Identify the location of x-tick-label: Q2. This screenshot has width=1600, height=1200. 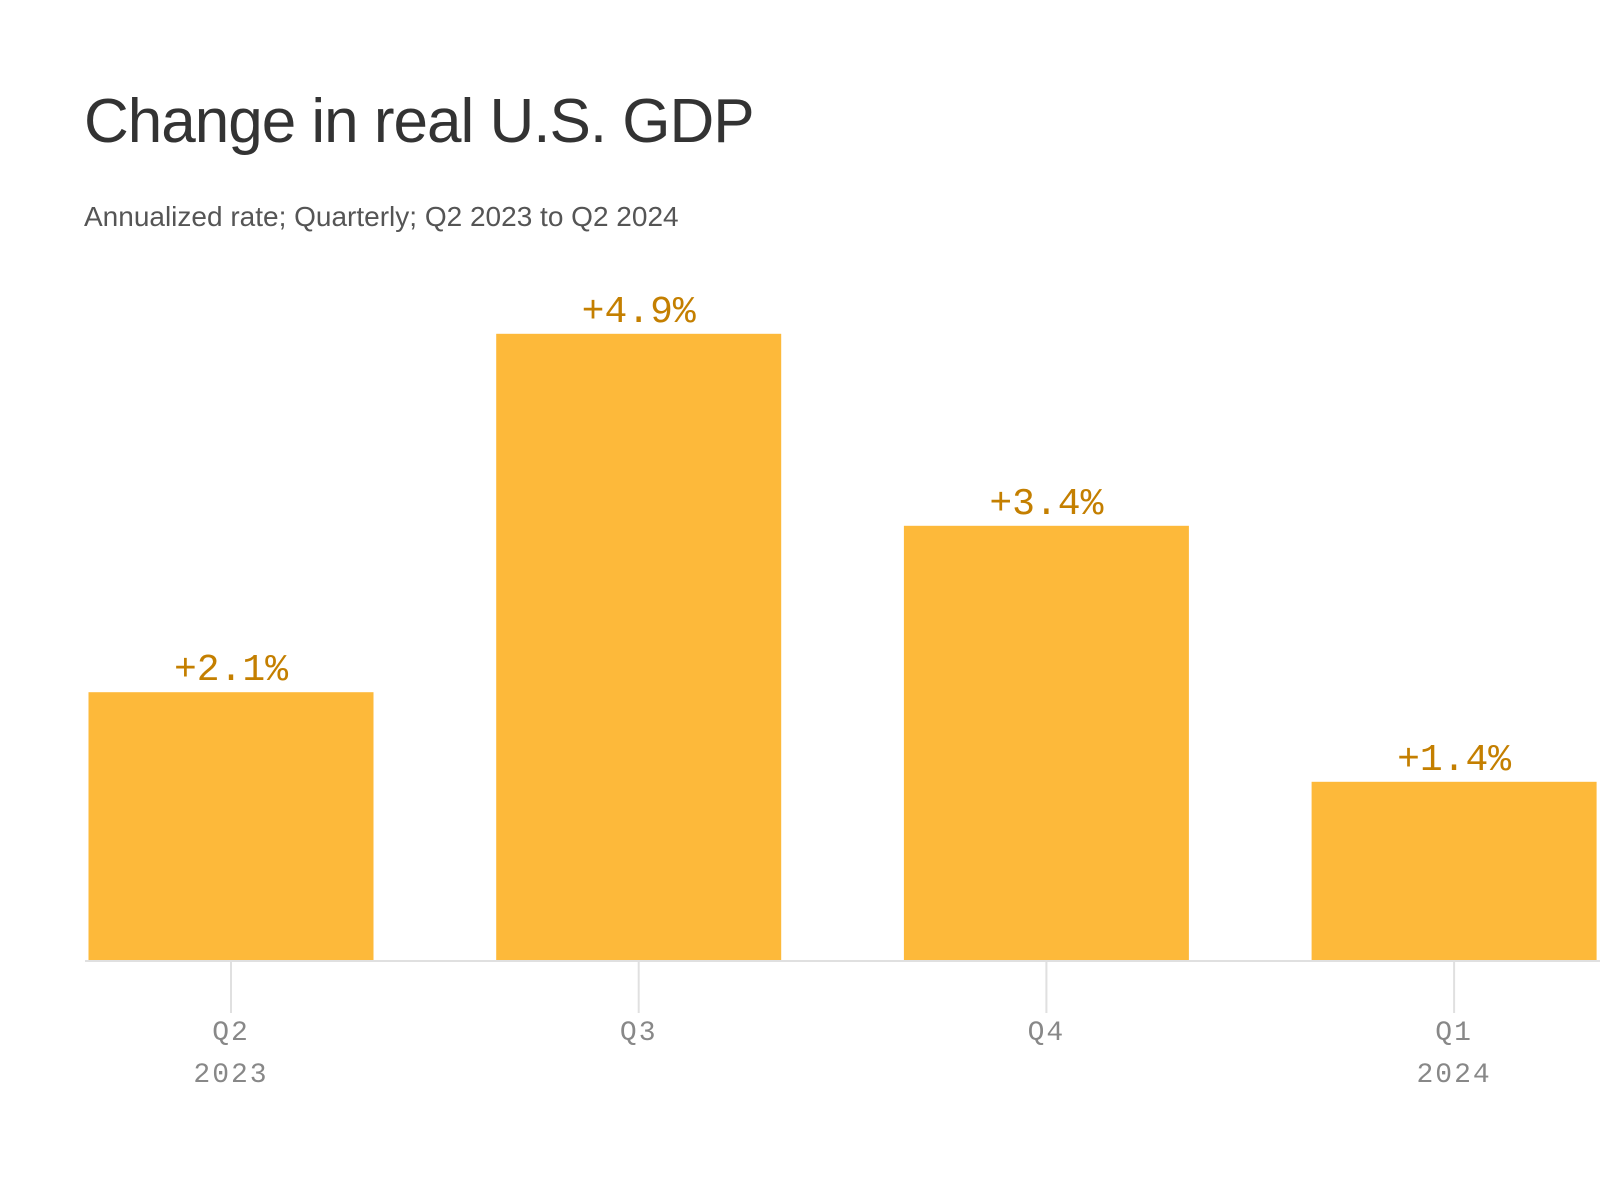
(231, 1033).